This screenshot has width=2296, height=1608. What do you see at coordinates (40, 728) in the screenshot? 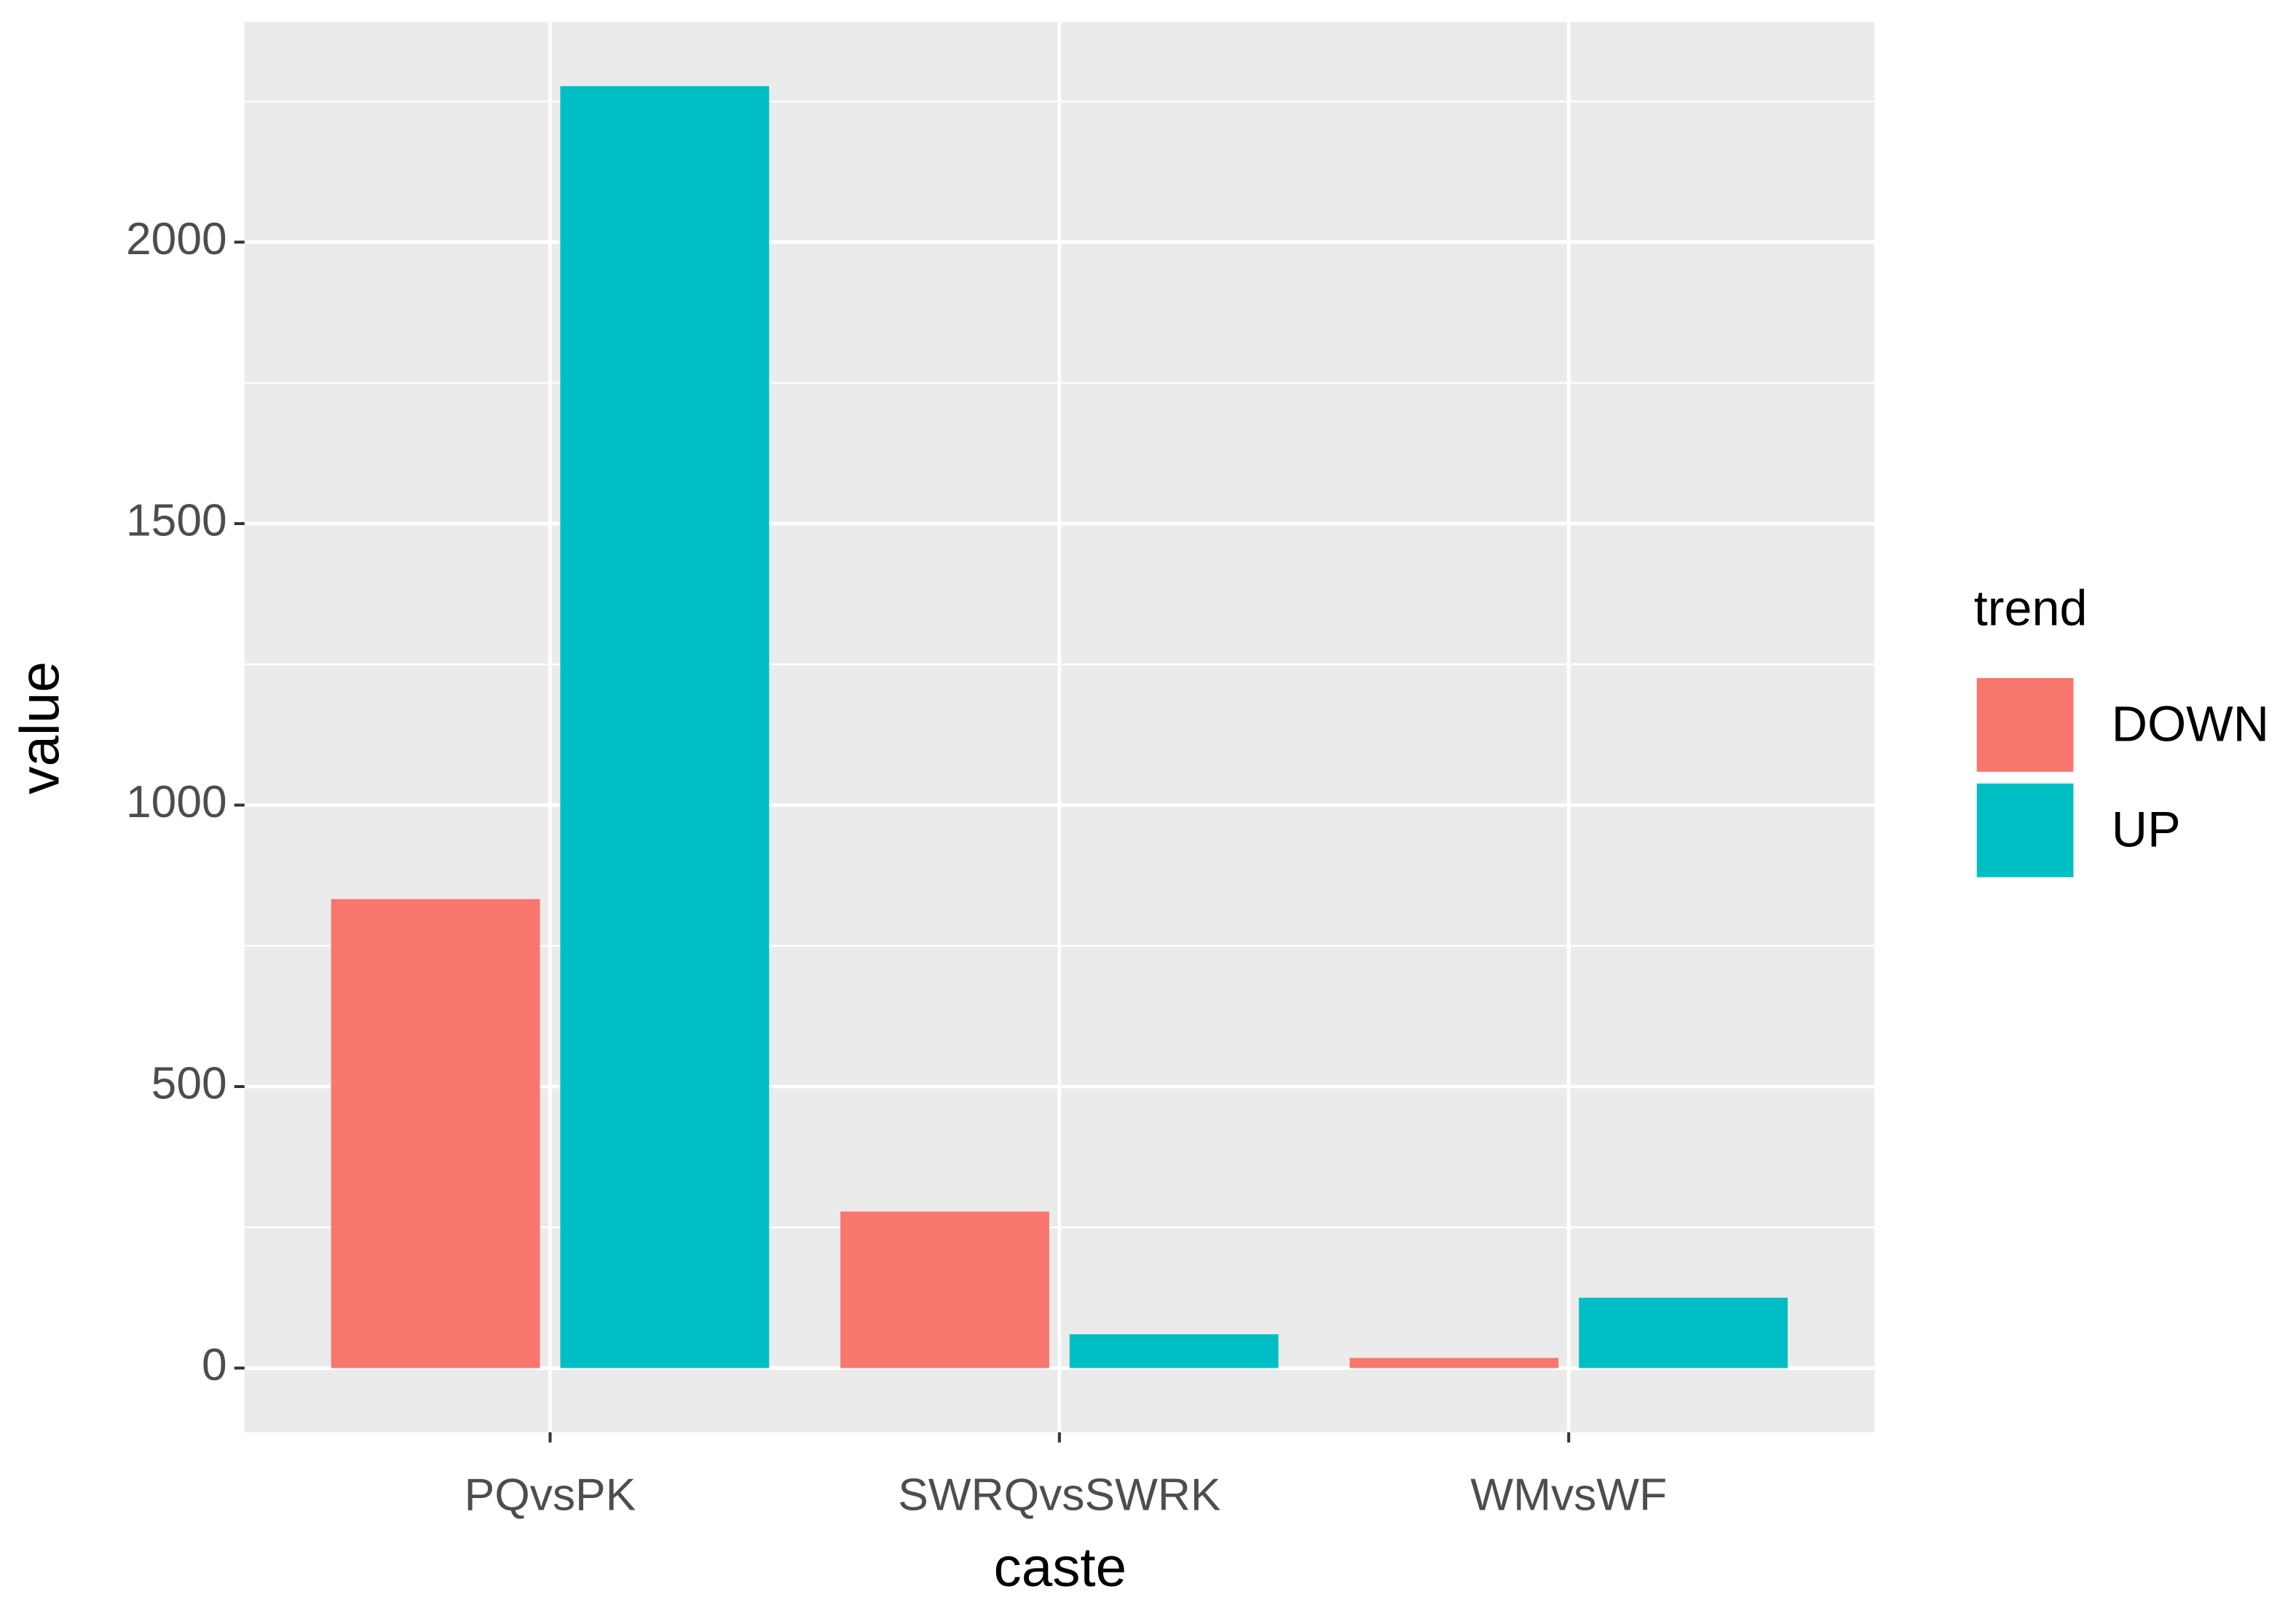
I see `y-axis-title: value` at bounding box center [40, 728].